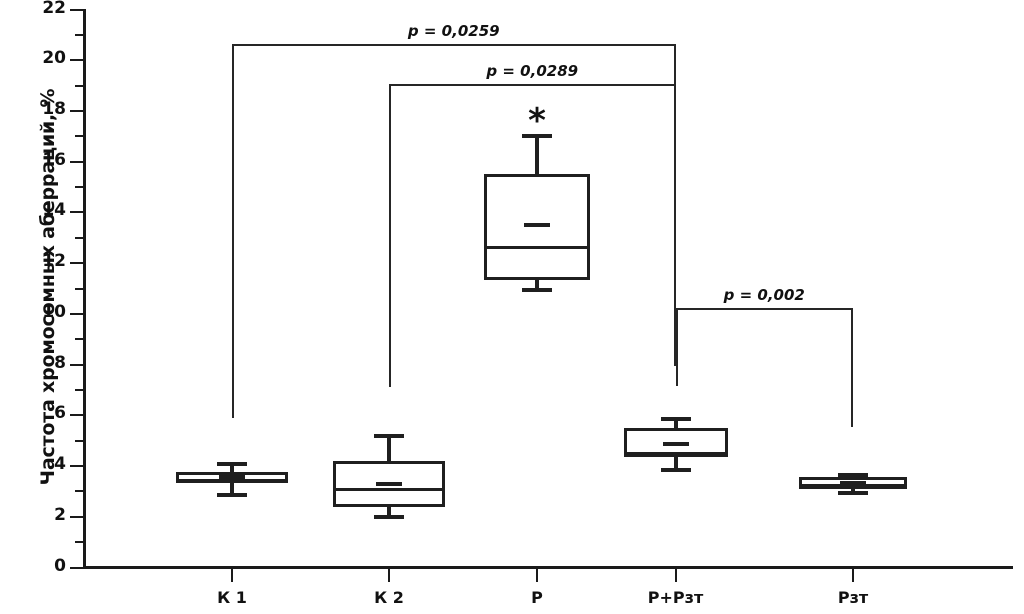  I want to click on p-value-label: p = 0,0289, so click(532, 71).